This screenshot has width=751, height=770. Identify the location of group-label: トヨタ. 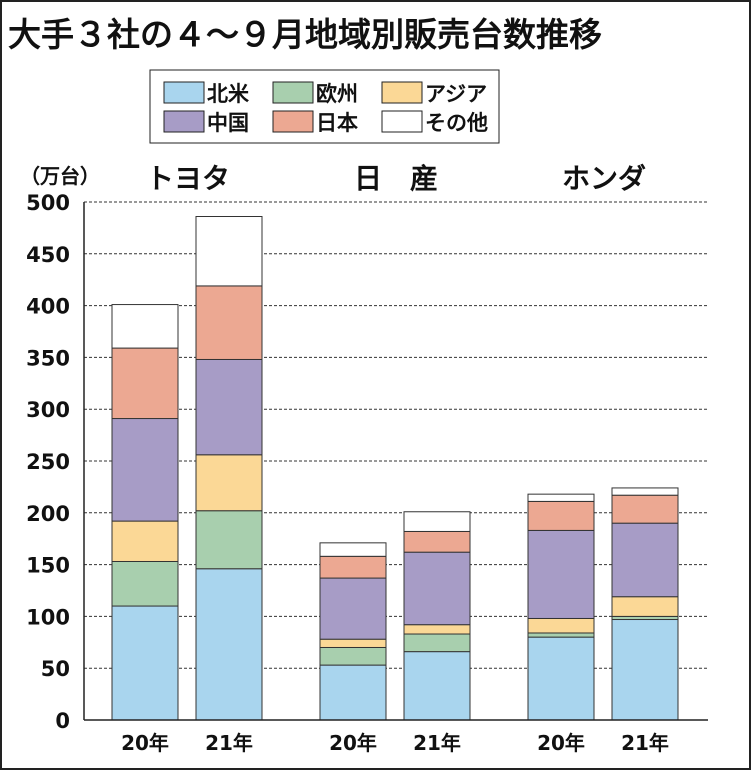
(188, 178).